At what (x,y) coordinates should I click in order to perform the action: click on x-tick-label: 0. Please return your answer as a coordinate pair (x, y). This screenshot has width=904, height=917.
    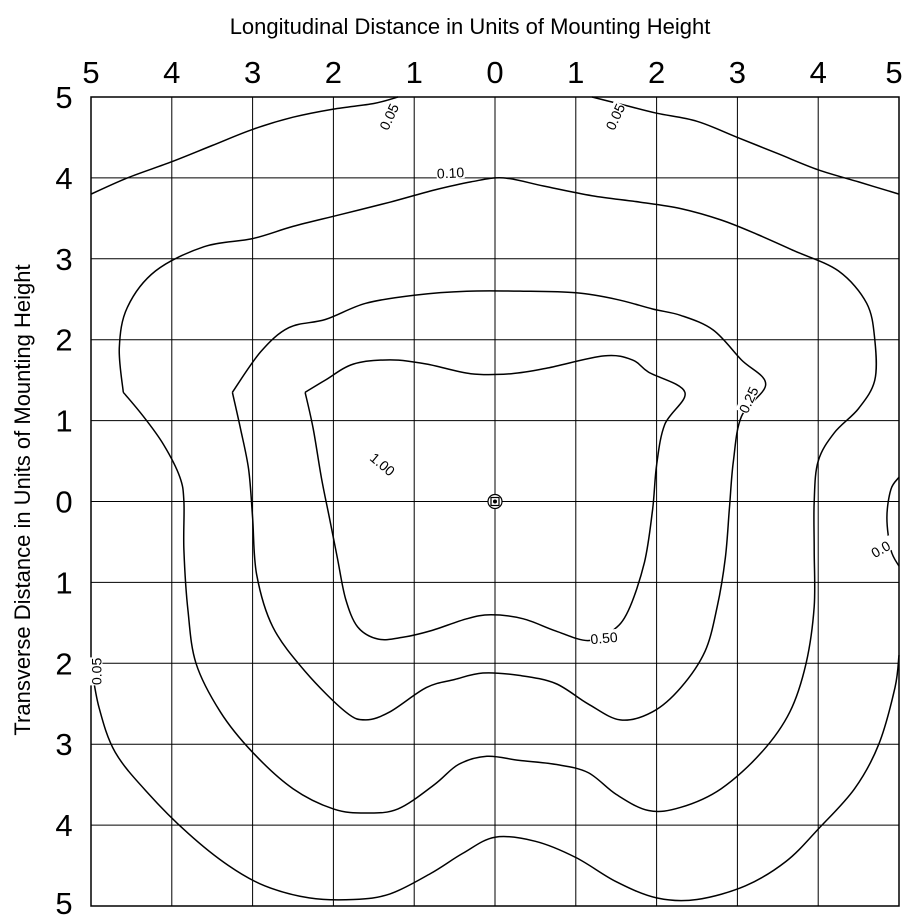
    Looking at the image, I should click on (494, 72).